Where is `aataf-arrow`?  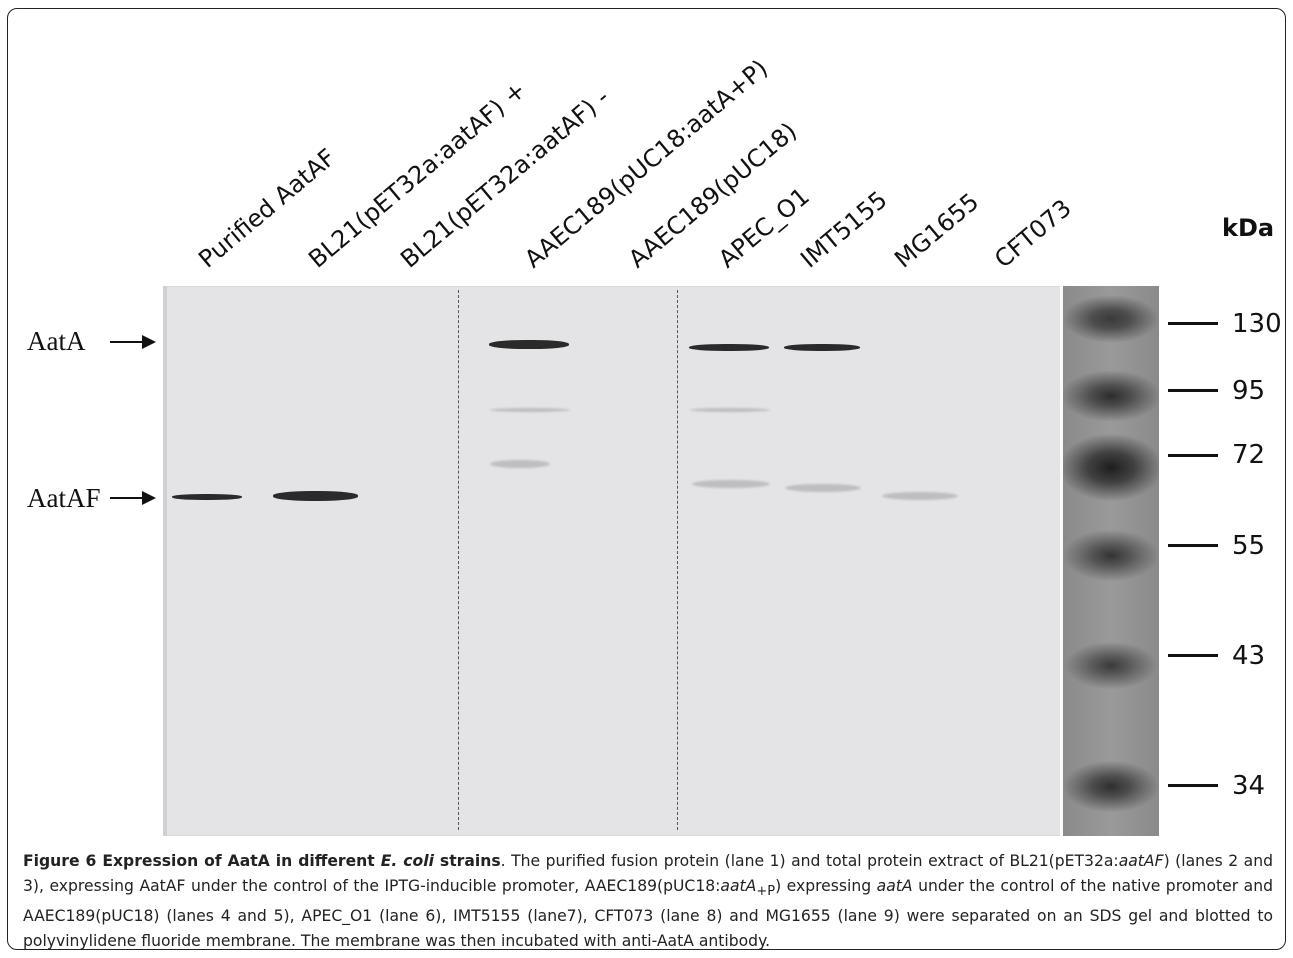 aataf-arrow is located at coordinates (133, 498).